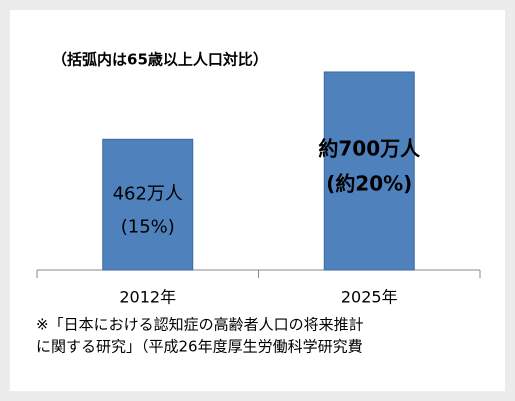  I want to click on x-tick-label: 2012年, so click(147, 297).